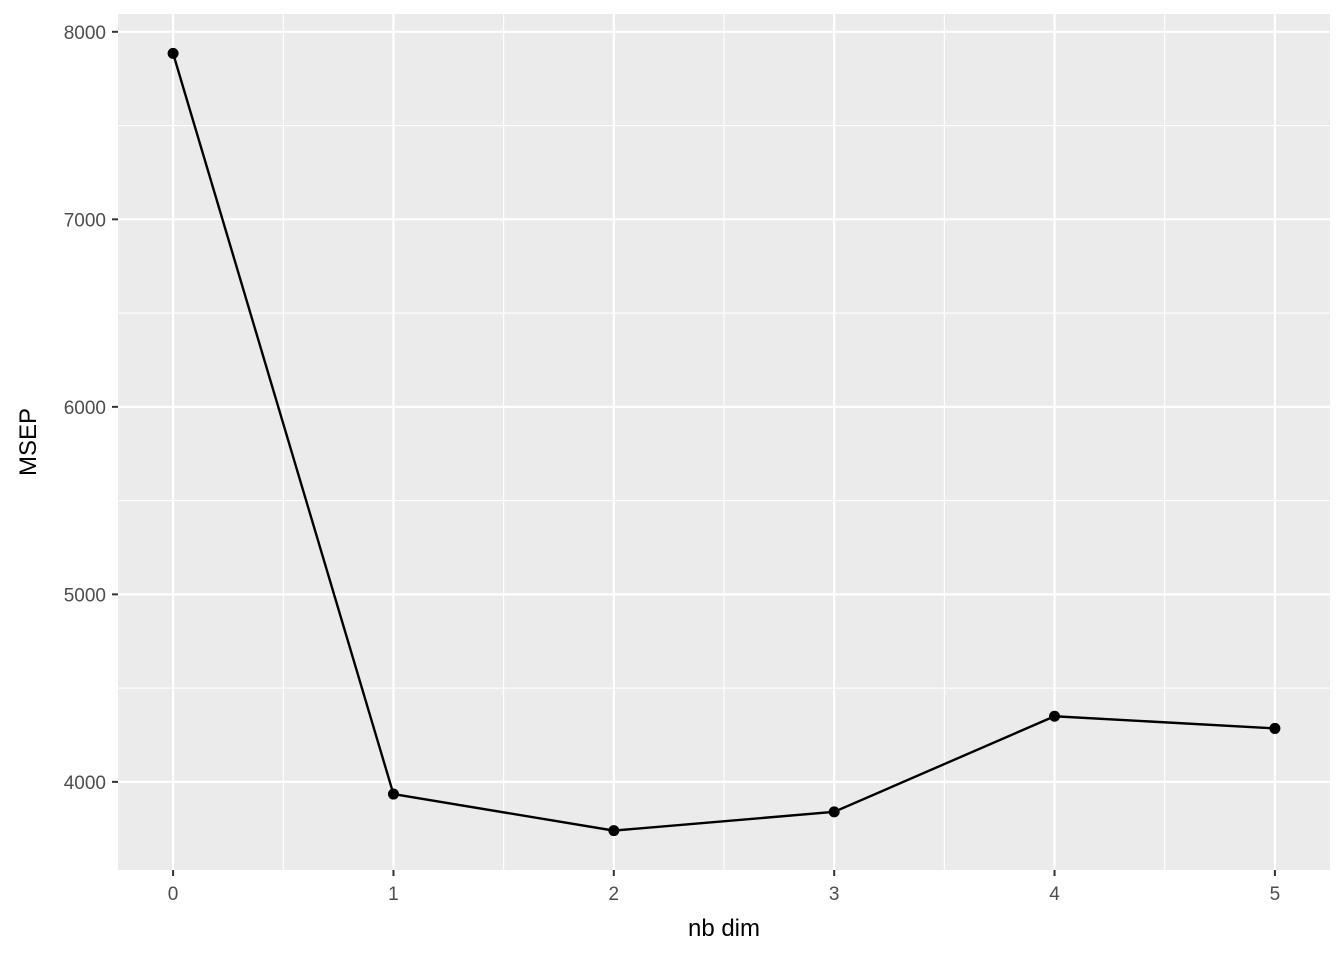 Image resolution: width=1344 pixels, height=960 pixels. I want to click on y-tick-label: 4000, so click(85, 783).